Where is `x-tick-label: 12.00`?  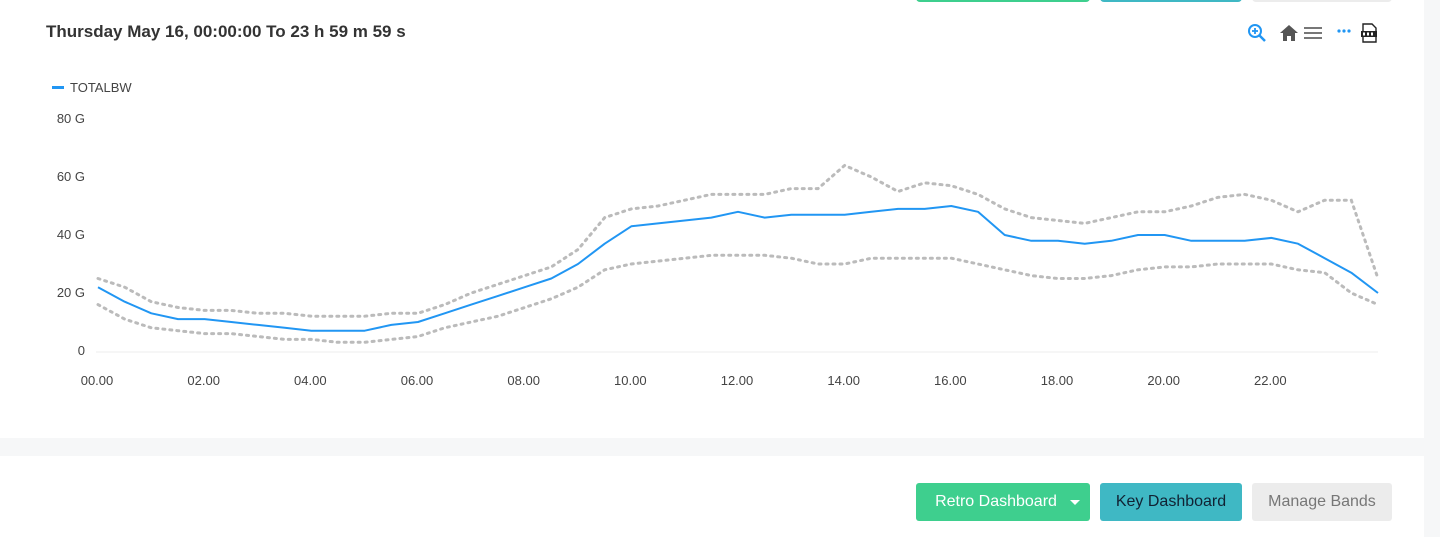 x-tick-label: 12.00 is located at coordinates (737, 380).